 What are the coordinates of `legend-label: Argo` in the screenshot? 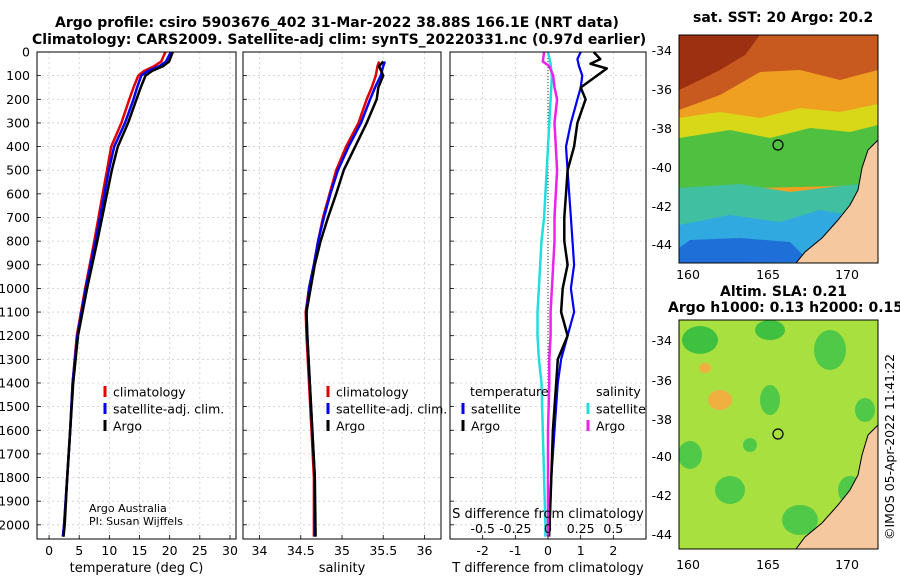 It's located at (350, 426).